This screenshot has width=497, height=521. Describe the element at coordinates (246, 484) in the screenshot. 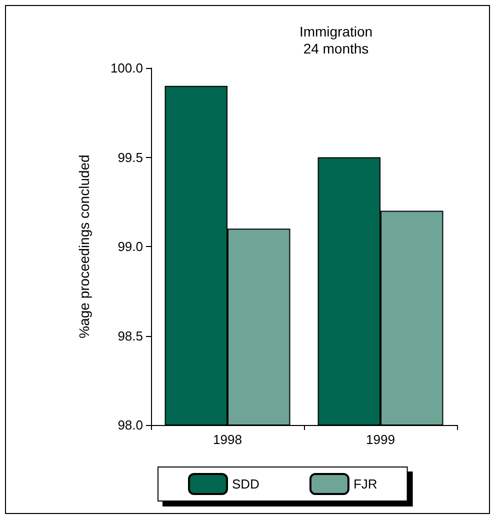

I see `legend-label: SDD` at that location.